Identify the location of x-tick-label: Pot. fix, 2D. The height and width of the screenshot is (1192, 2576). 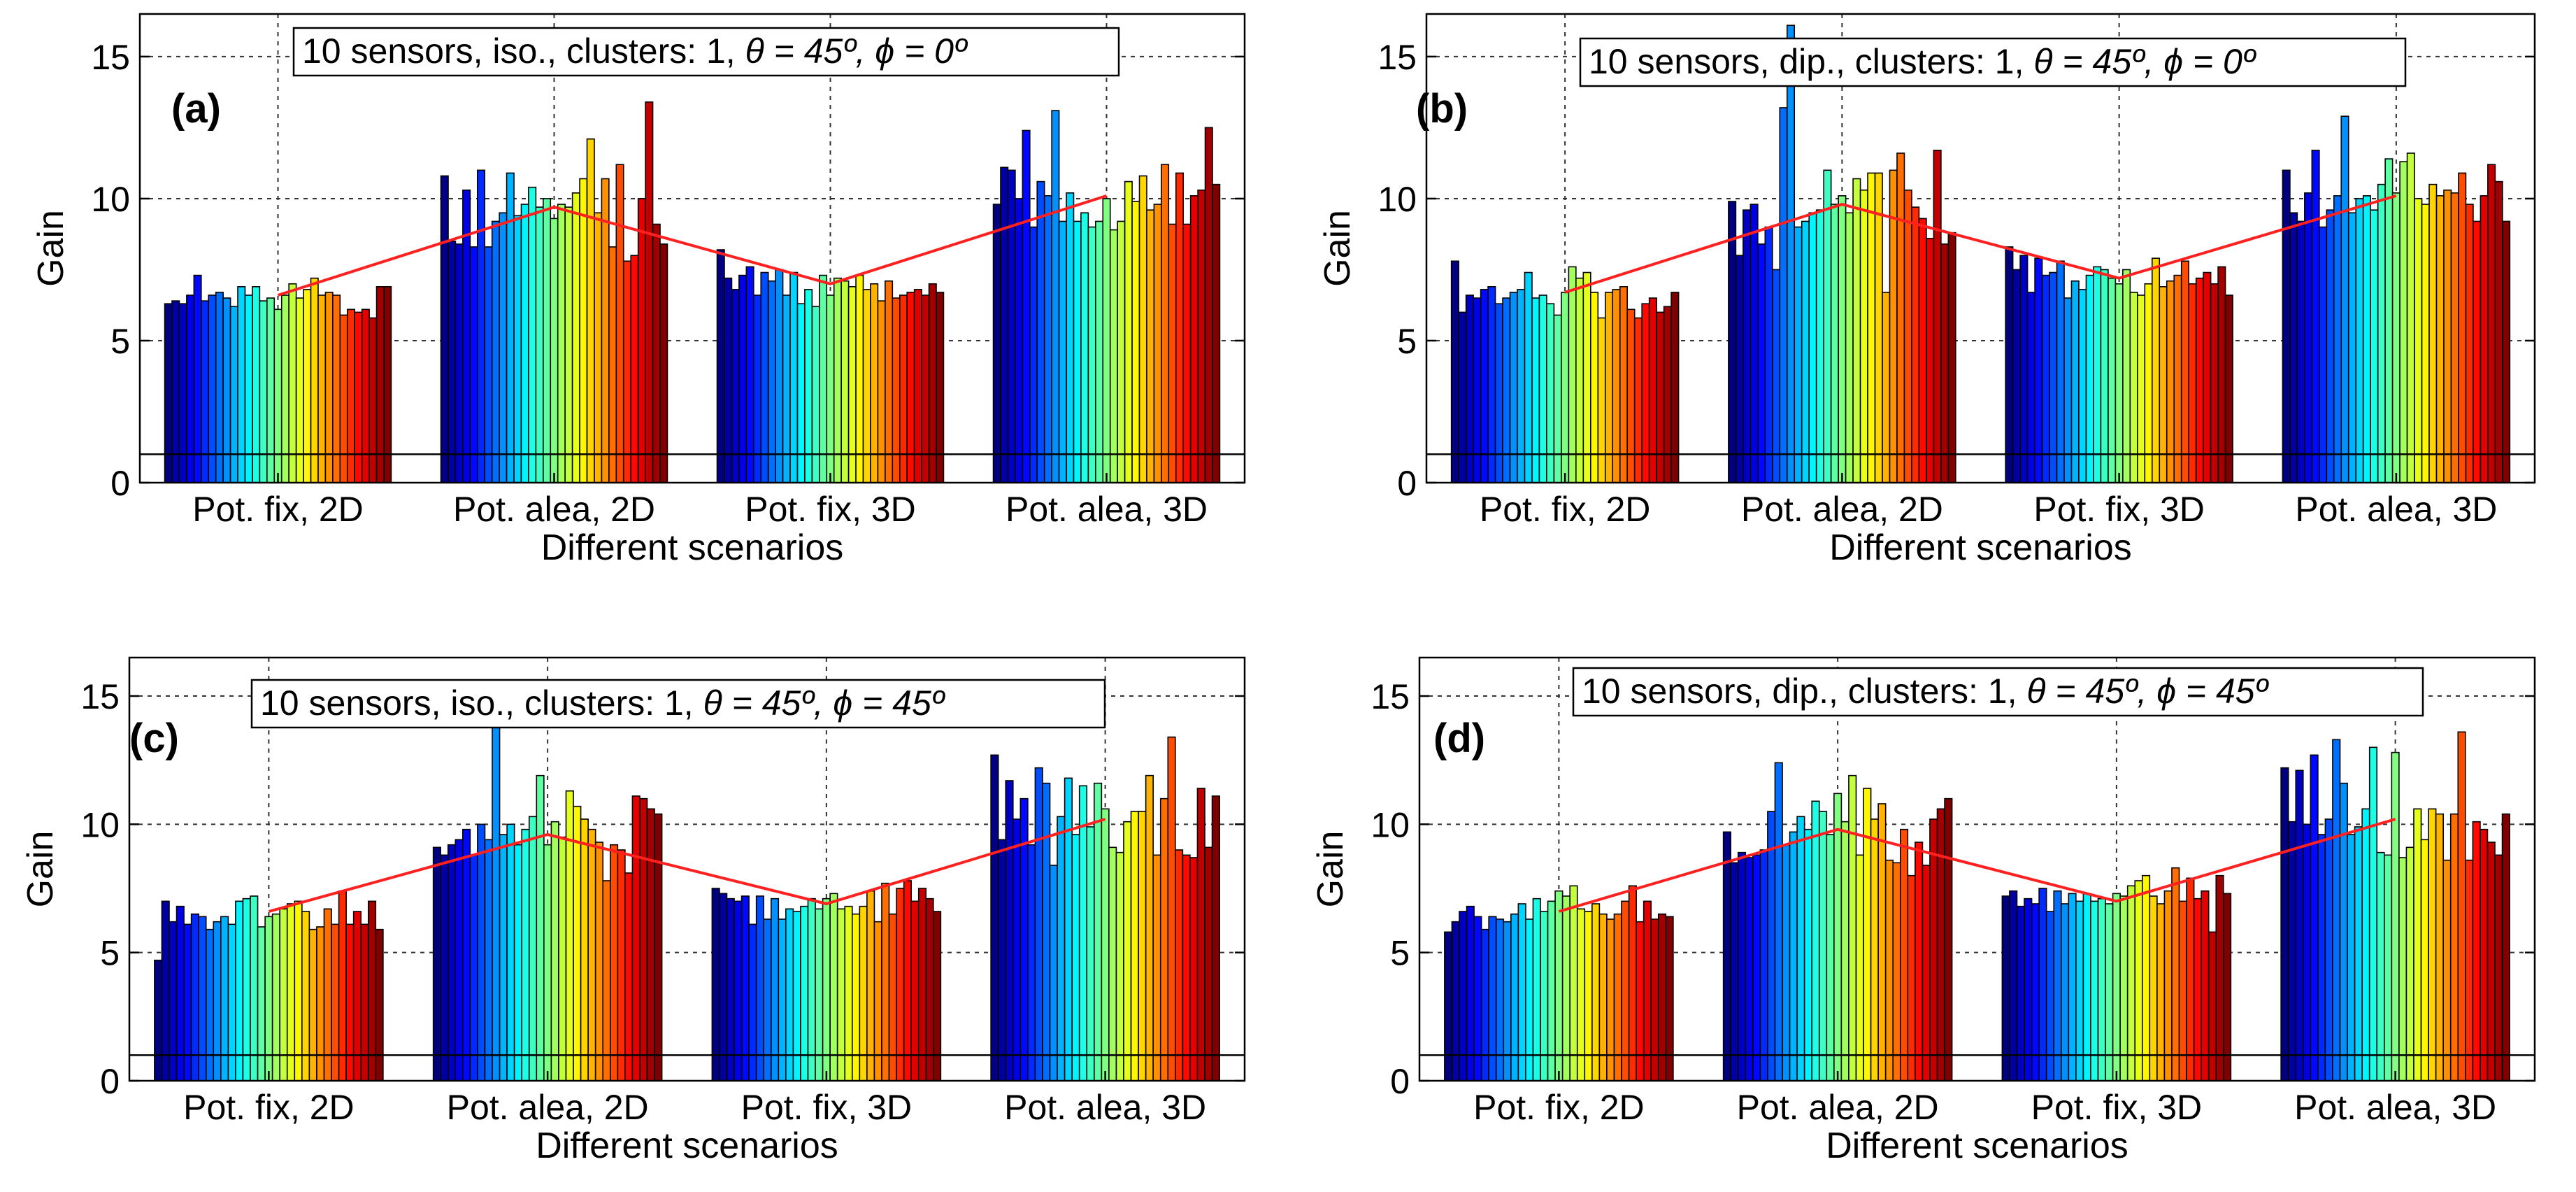
(1565, 509).